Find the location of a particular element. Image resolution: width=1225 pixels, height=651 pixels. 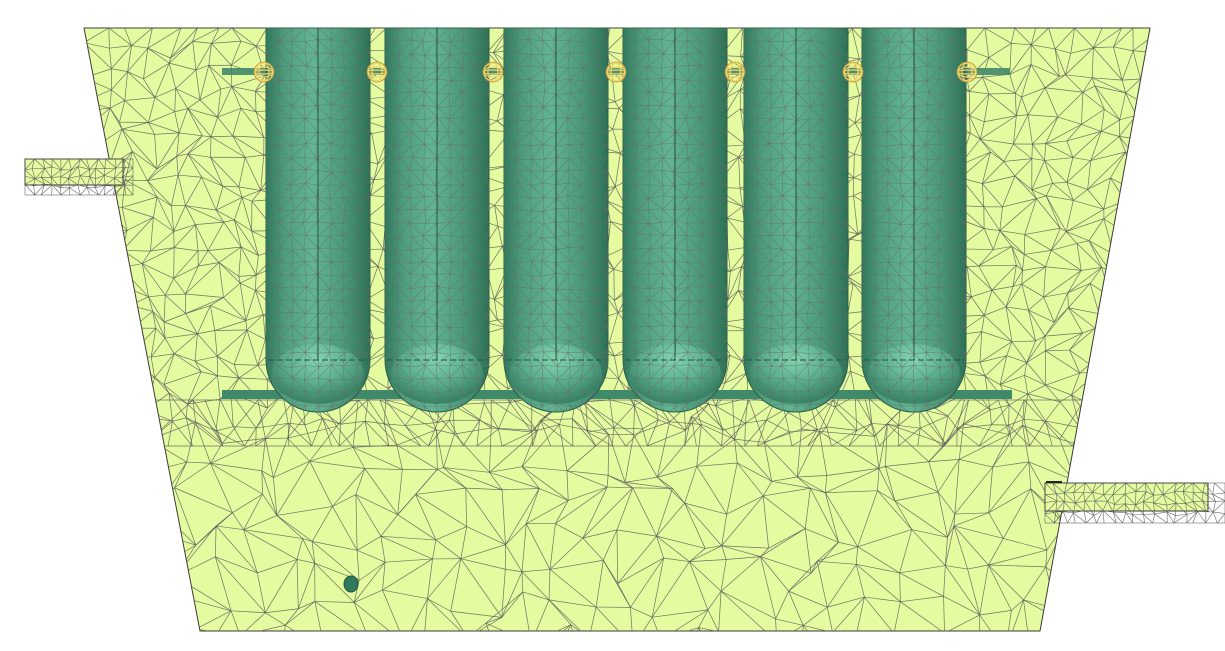

outlet-mesh-lines is located at coordinates (1134, 503).